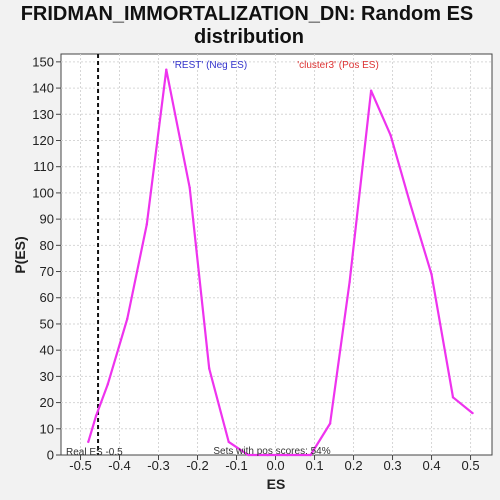  Describe the element at coordinates (43, 114) in the screenshot. I see `y-tick-label: 130` at that location.